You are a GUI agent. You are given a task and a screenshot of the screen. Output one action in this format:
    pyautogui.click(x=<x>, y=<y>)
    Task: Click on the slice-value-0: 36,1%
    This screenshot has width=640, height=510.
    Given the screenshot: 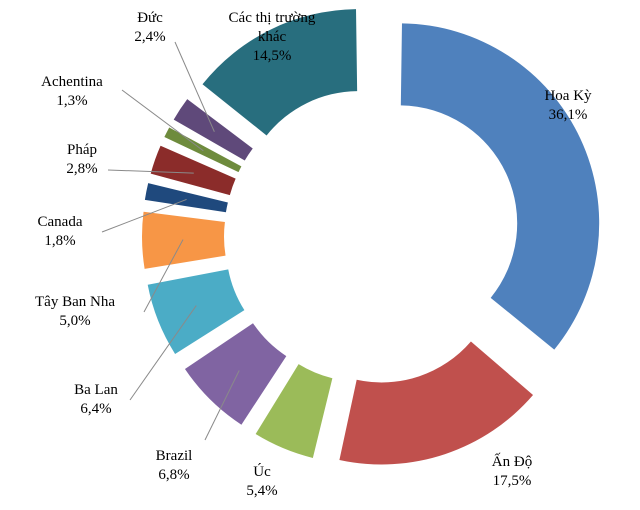 What is the action you would take?
    pyautogui.click(x=568, y=115)
    